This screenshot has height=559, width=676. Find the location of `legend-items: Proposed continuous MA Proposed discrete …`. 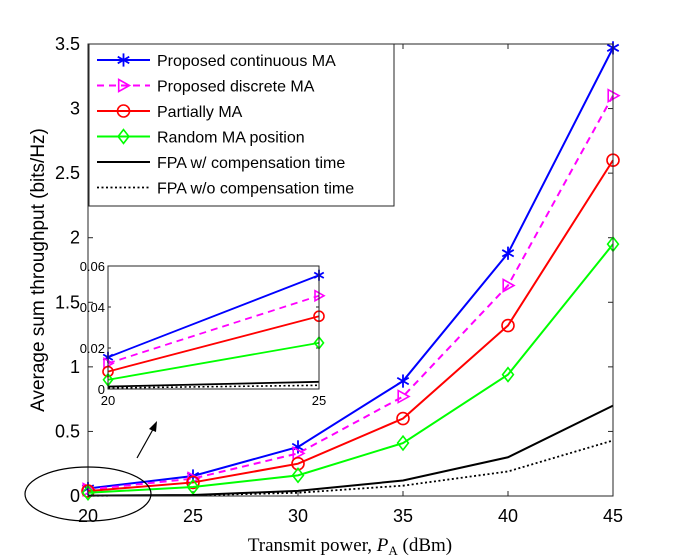

legend-items: Proposed continuous MA Proposed discrete … is located at coordinates (225, 125).